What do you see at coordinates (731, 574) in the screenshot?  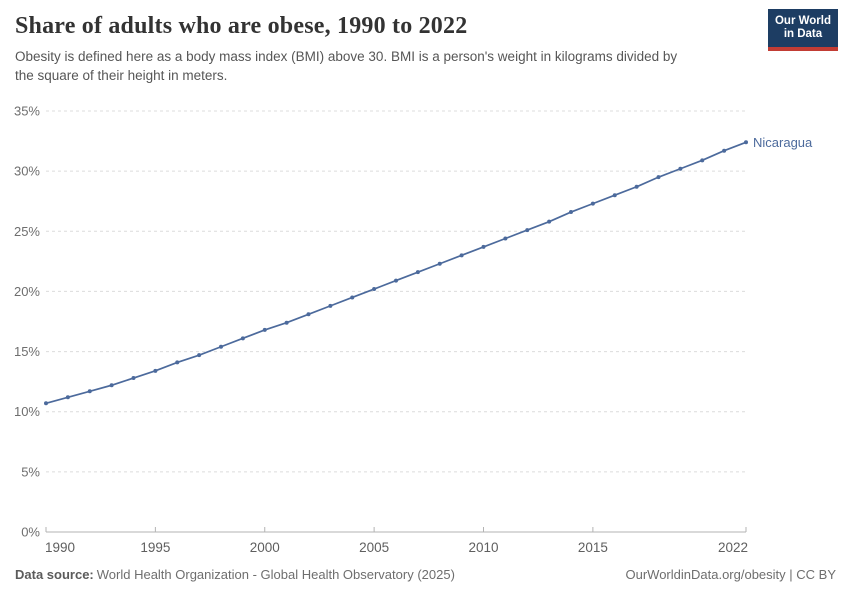 I see `license-note: OurWorldinData.org/obesity | CC BY` at bounding box center [731, 574].